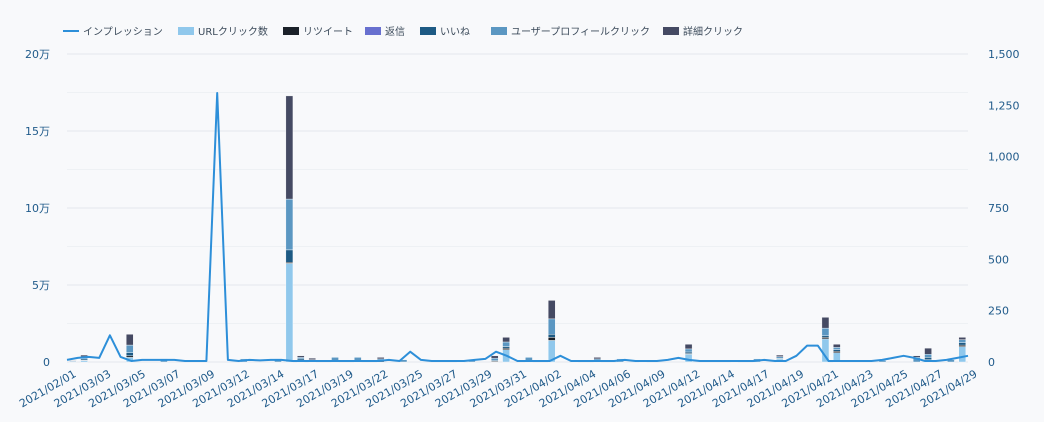 The height and width of the screenshot is (422, 1044). Describe the element at coordinates (1004, 54) in the screenshot. I see `y-right-tick-label: 1,500` at that location.